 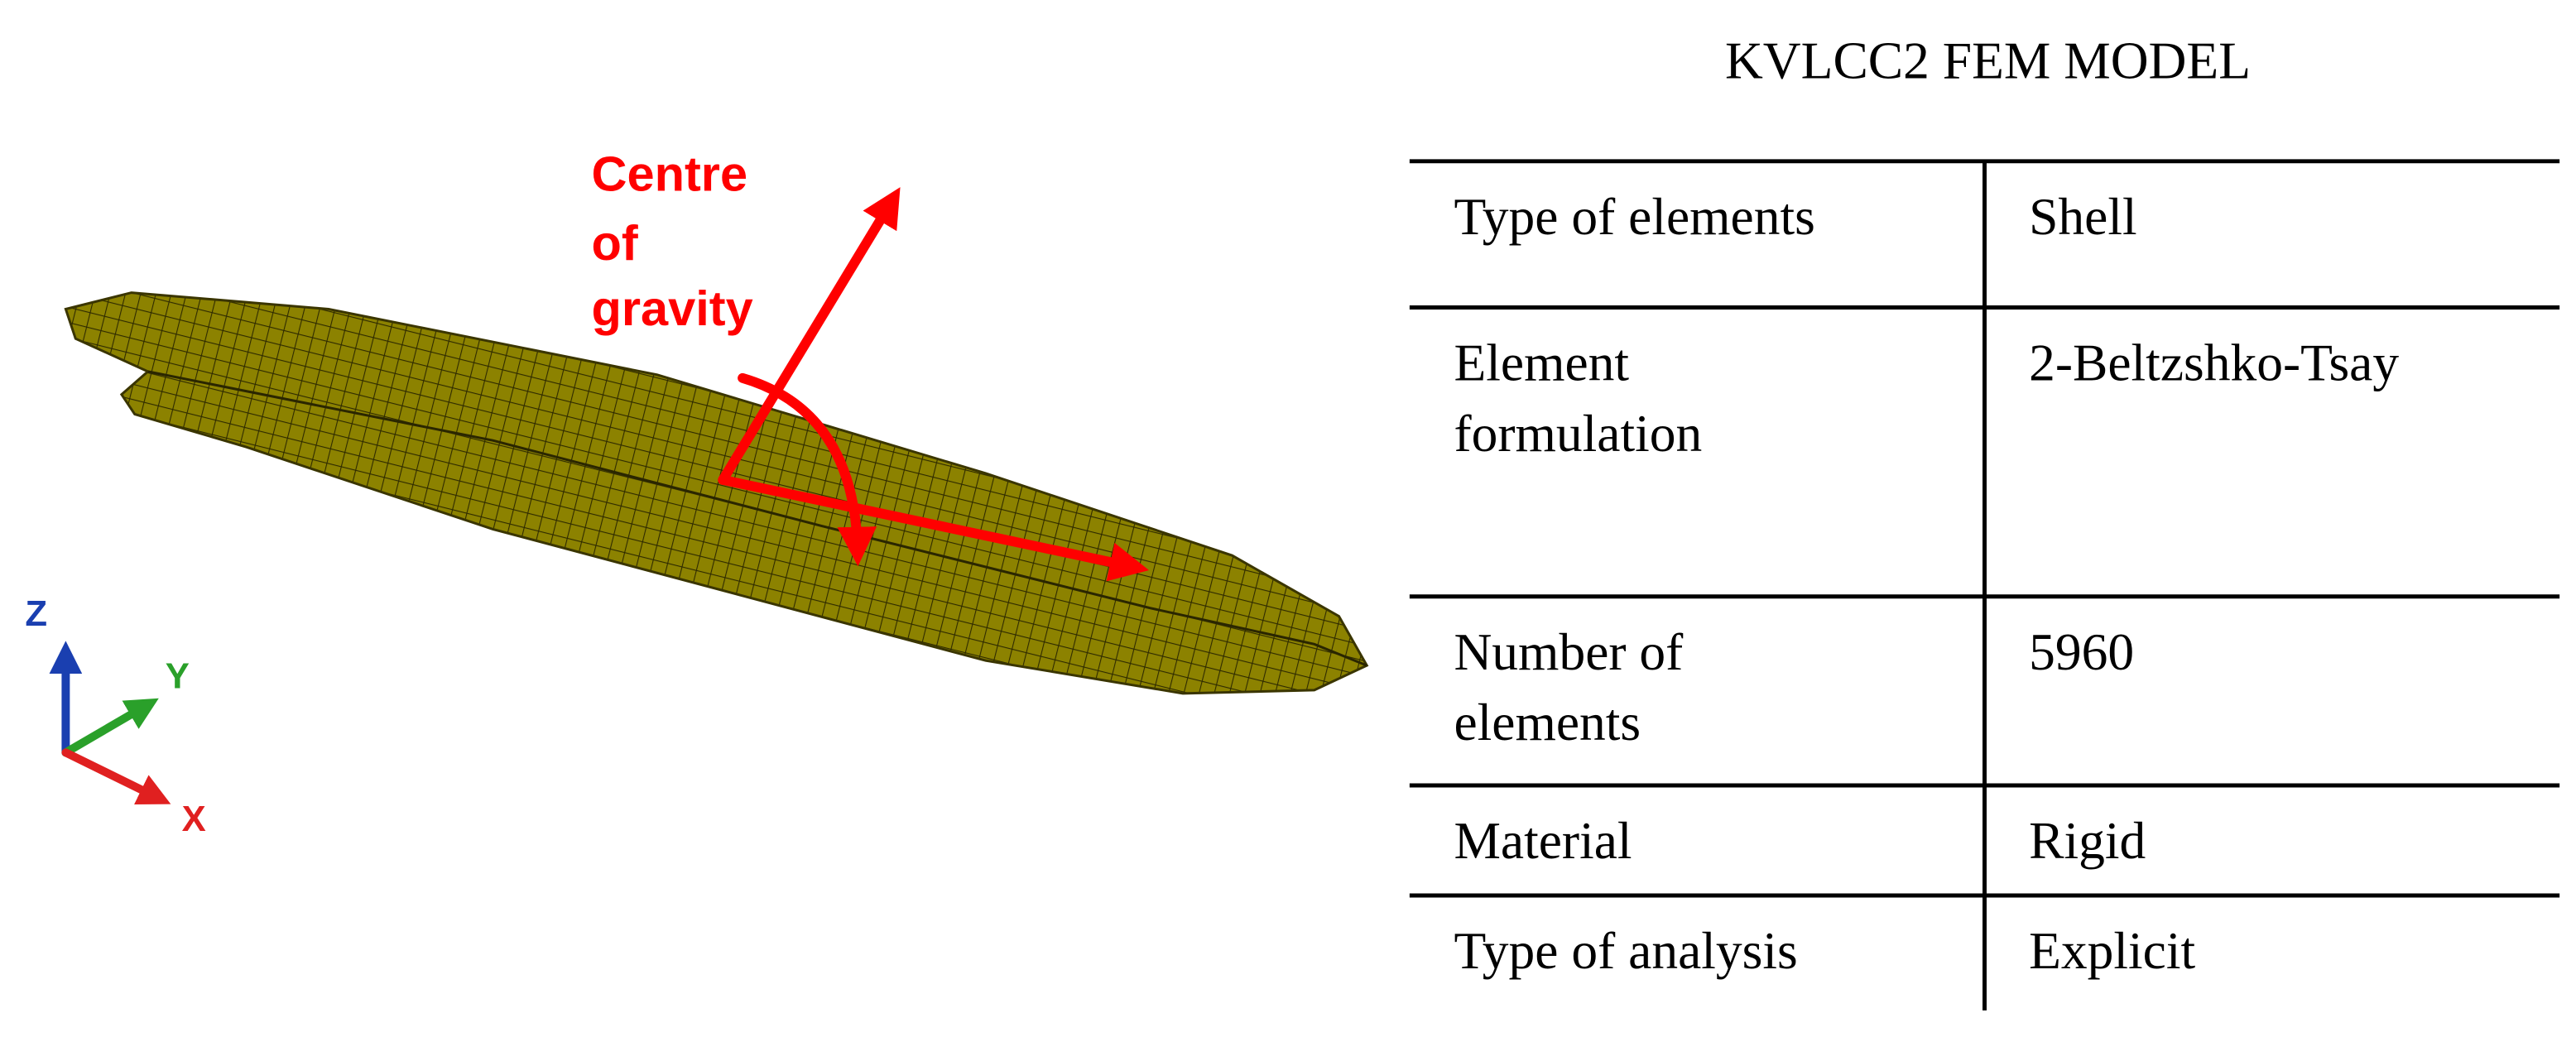 What do you see at coordinates (1543, 841) in the screenshot?
I see `table-cell: Material` at bounding box center [1543, 841].